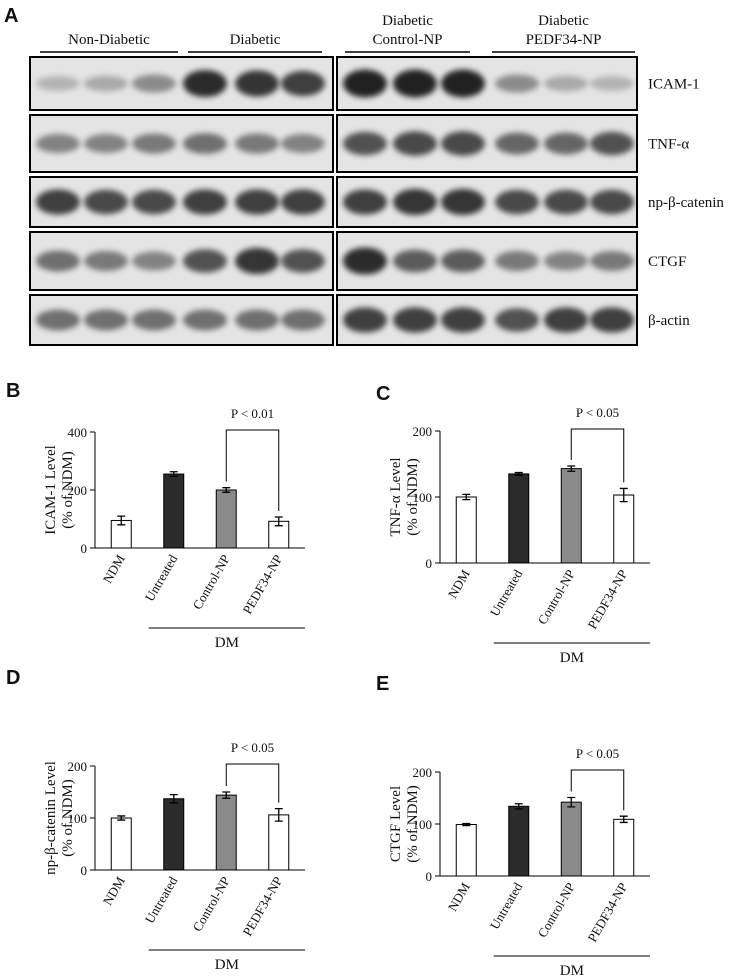 This screenshot has height=977, width=754. I want to click on group-label: Control-NP, so click(407, 40).